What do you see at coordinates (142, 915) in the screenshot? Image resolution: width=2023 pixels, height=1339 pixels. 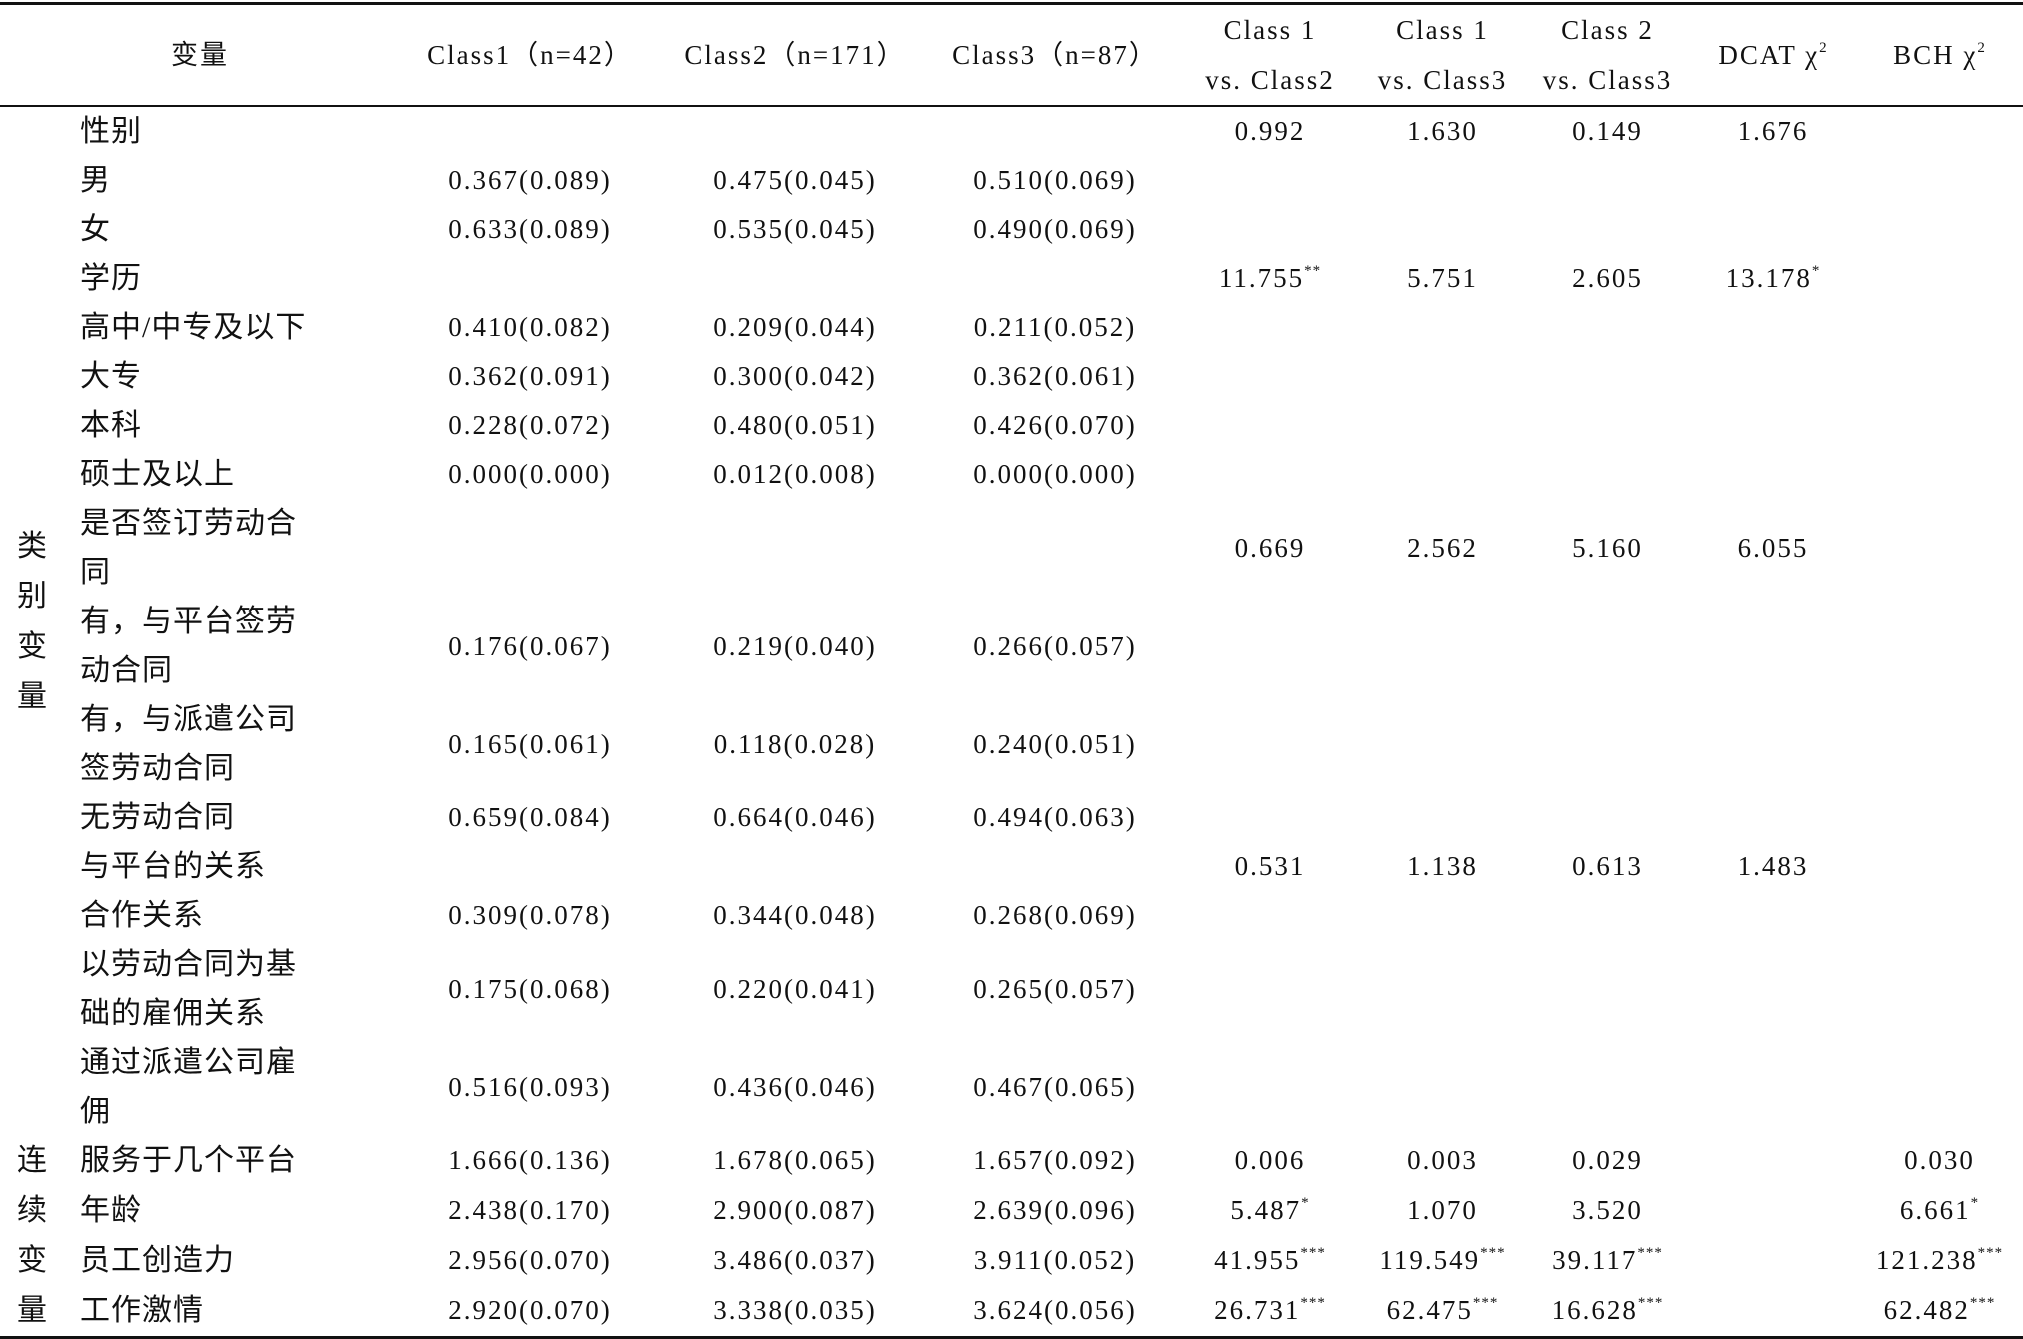 I see `row-label: 合作关系` at bounding box center [142, 915].